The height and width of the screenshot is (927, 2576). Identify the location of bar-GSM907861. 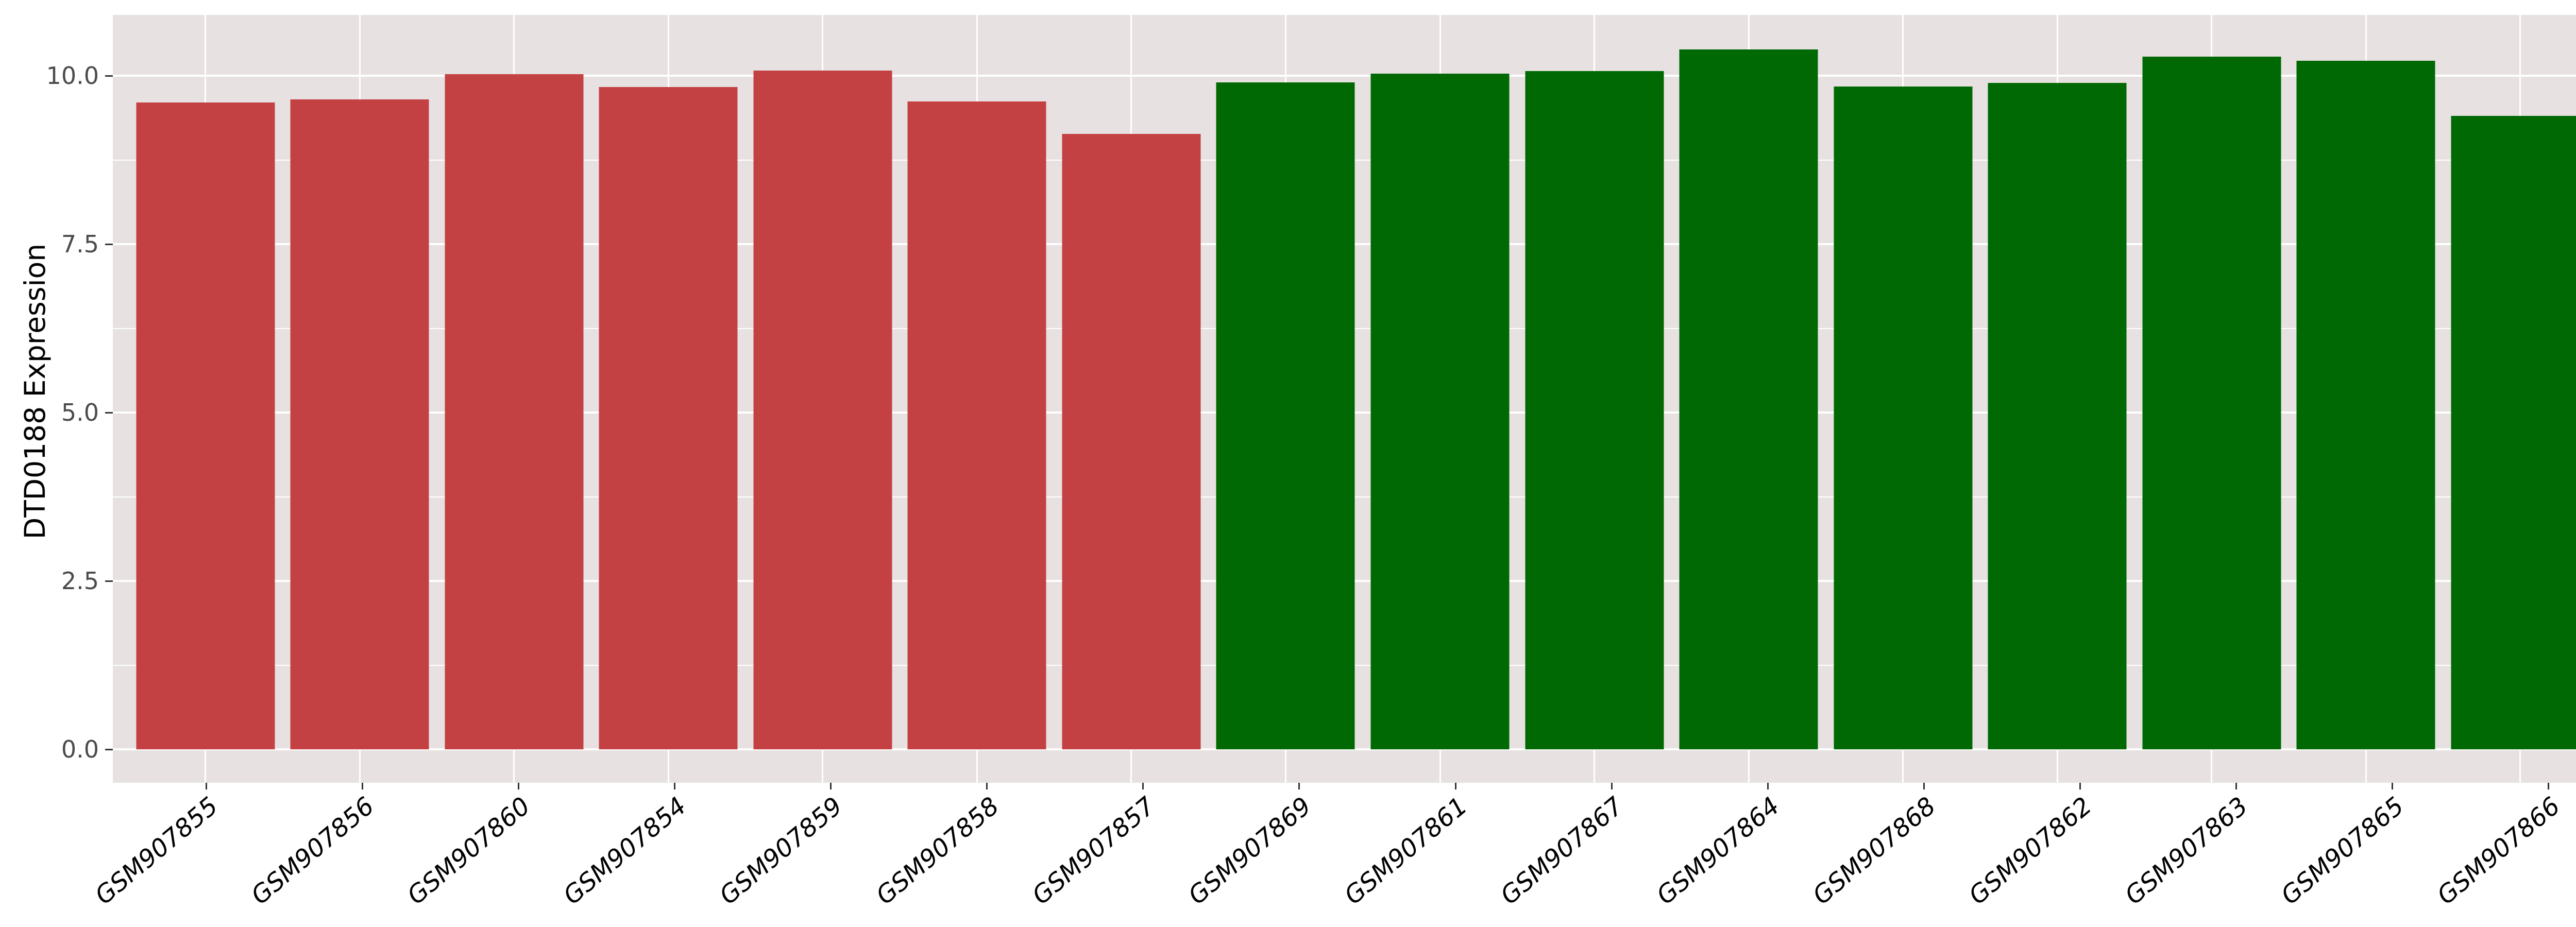
(1440, 411).